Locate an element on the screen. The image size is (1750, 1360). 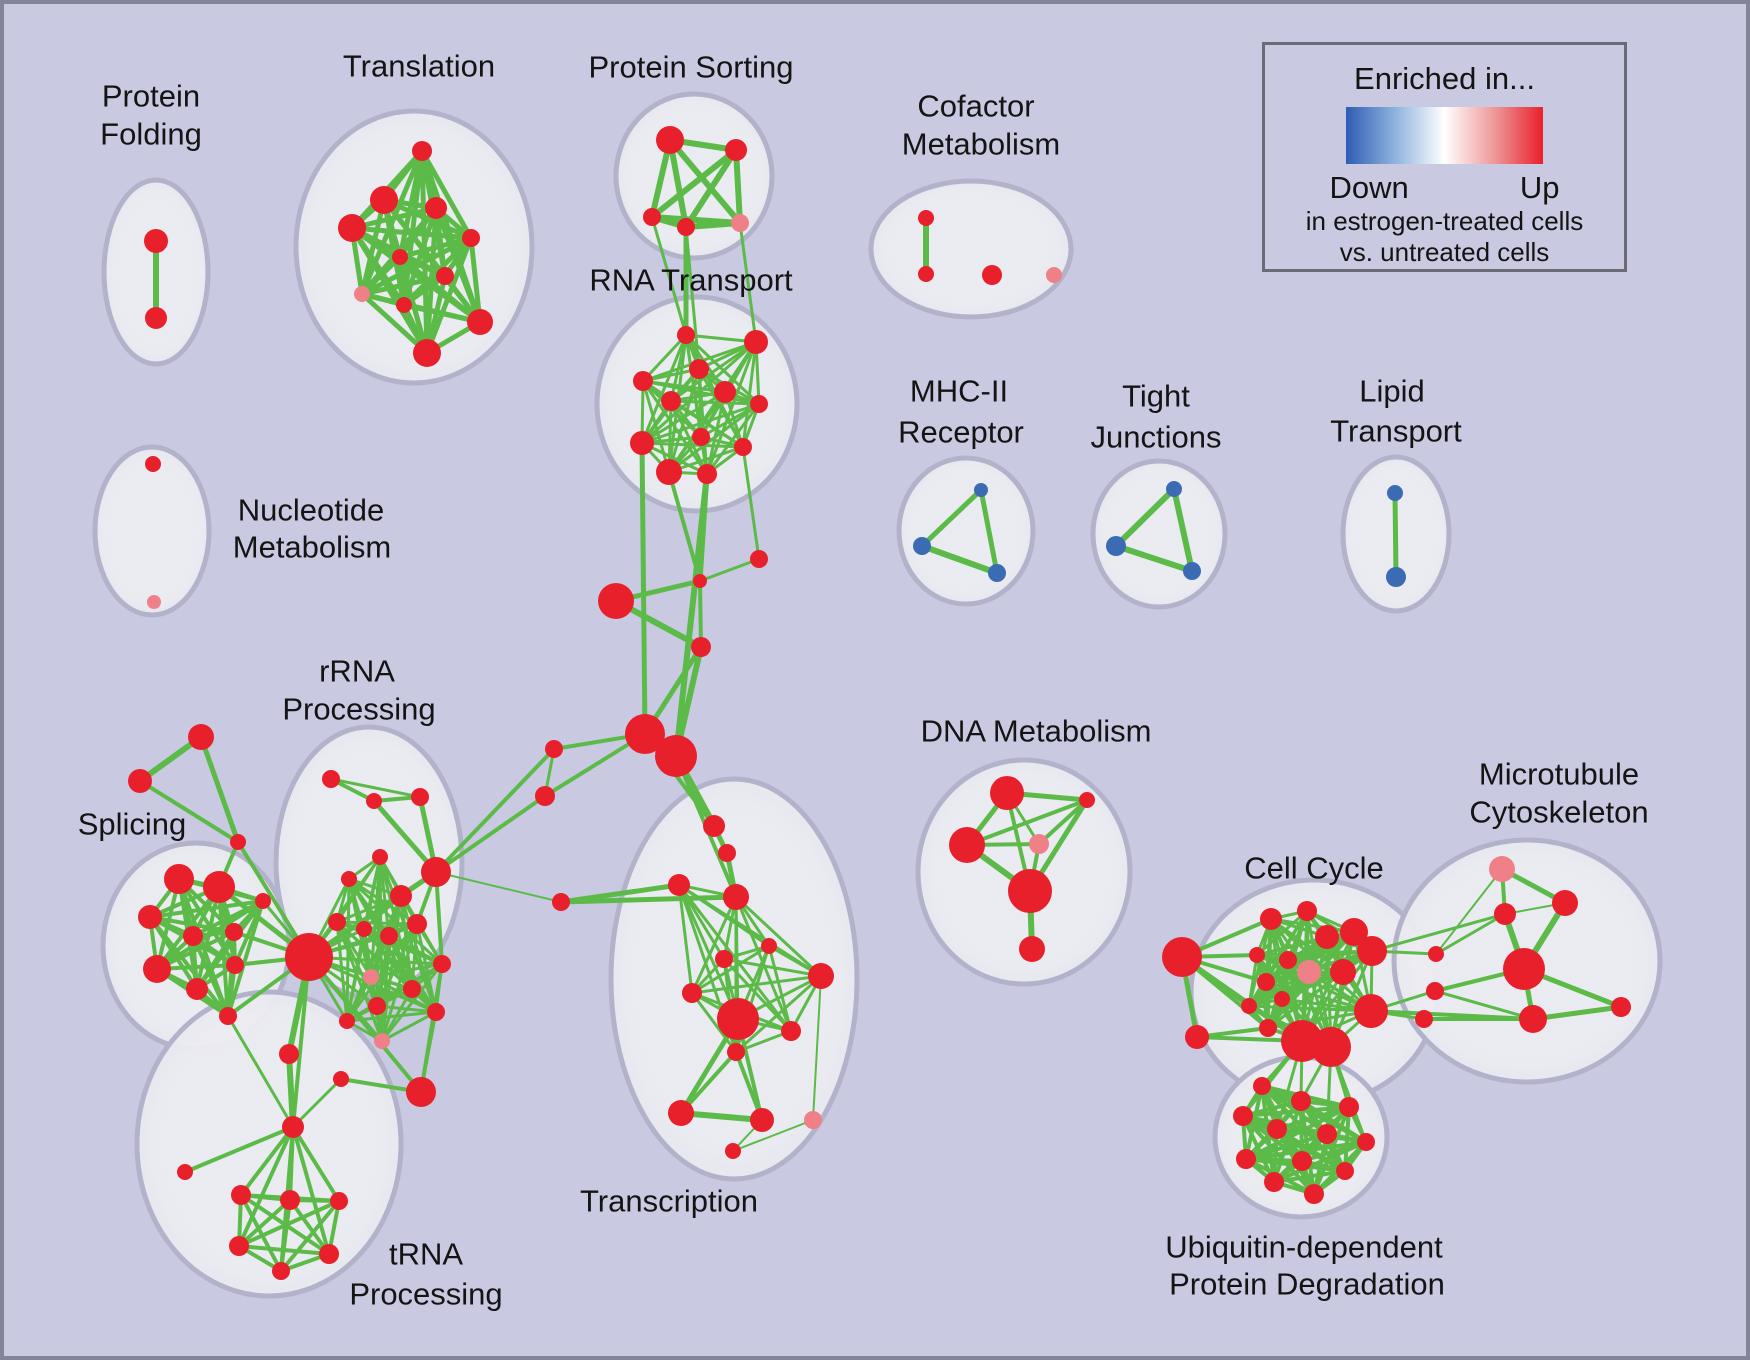
node-rr11-red is located at coordinates (417, 924).